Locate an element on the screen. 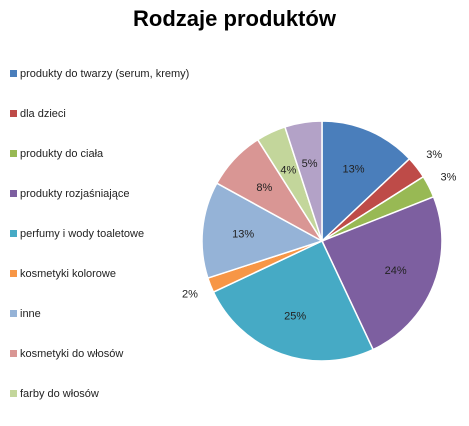 The width and height of the screenshot is (469, 426). legend-label: dla dzieci is located at coordinates (43, 114).